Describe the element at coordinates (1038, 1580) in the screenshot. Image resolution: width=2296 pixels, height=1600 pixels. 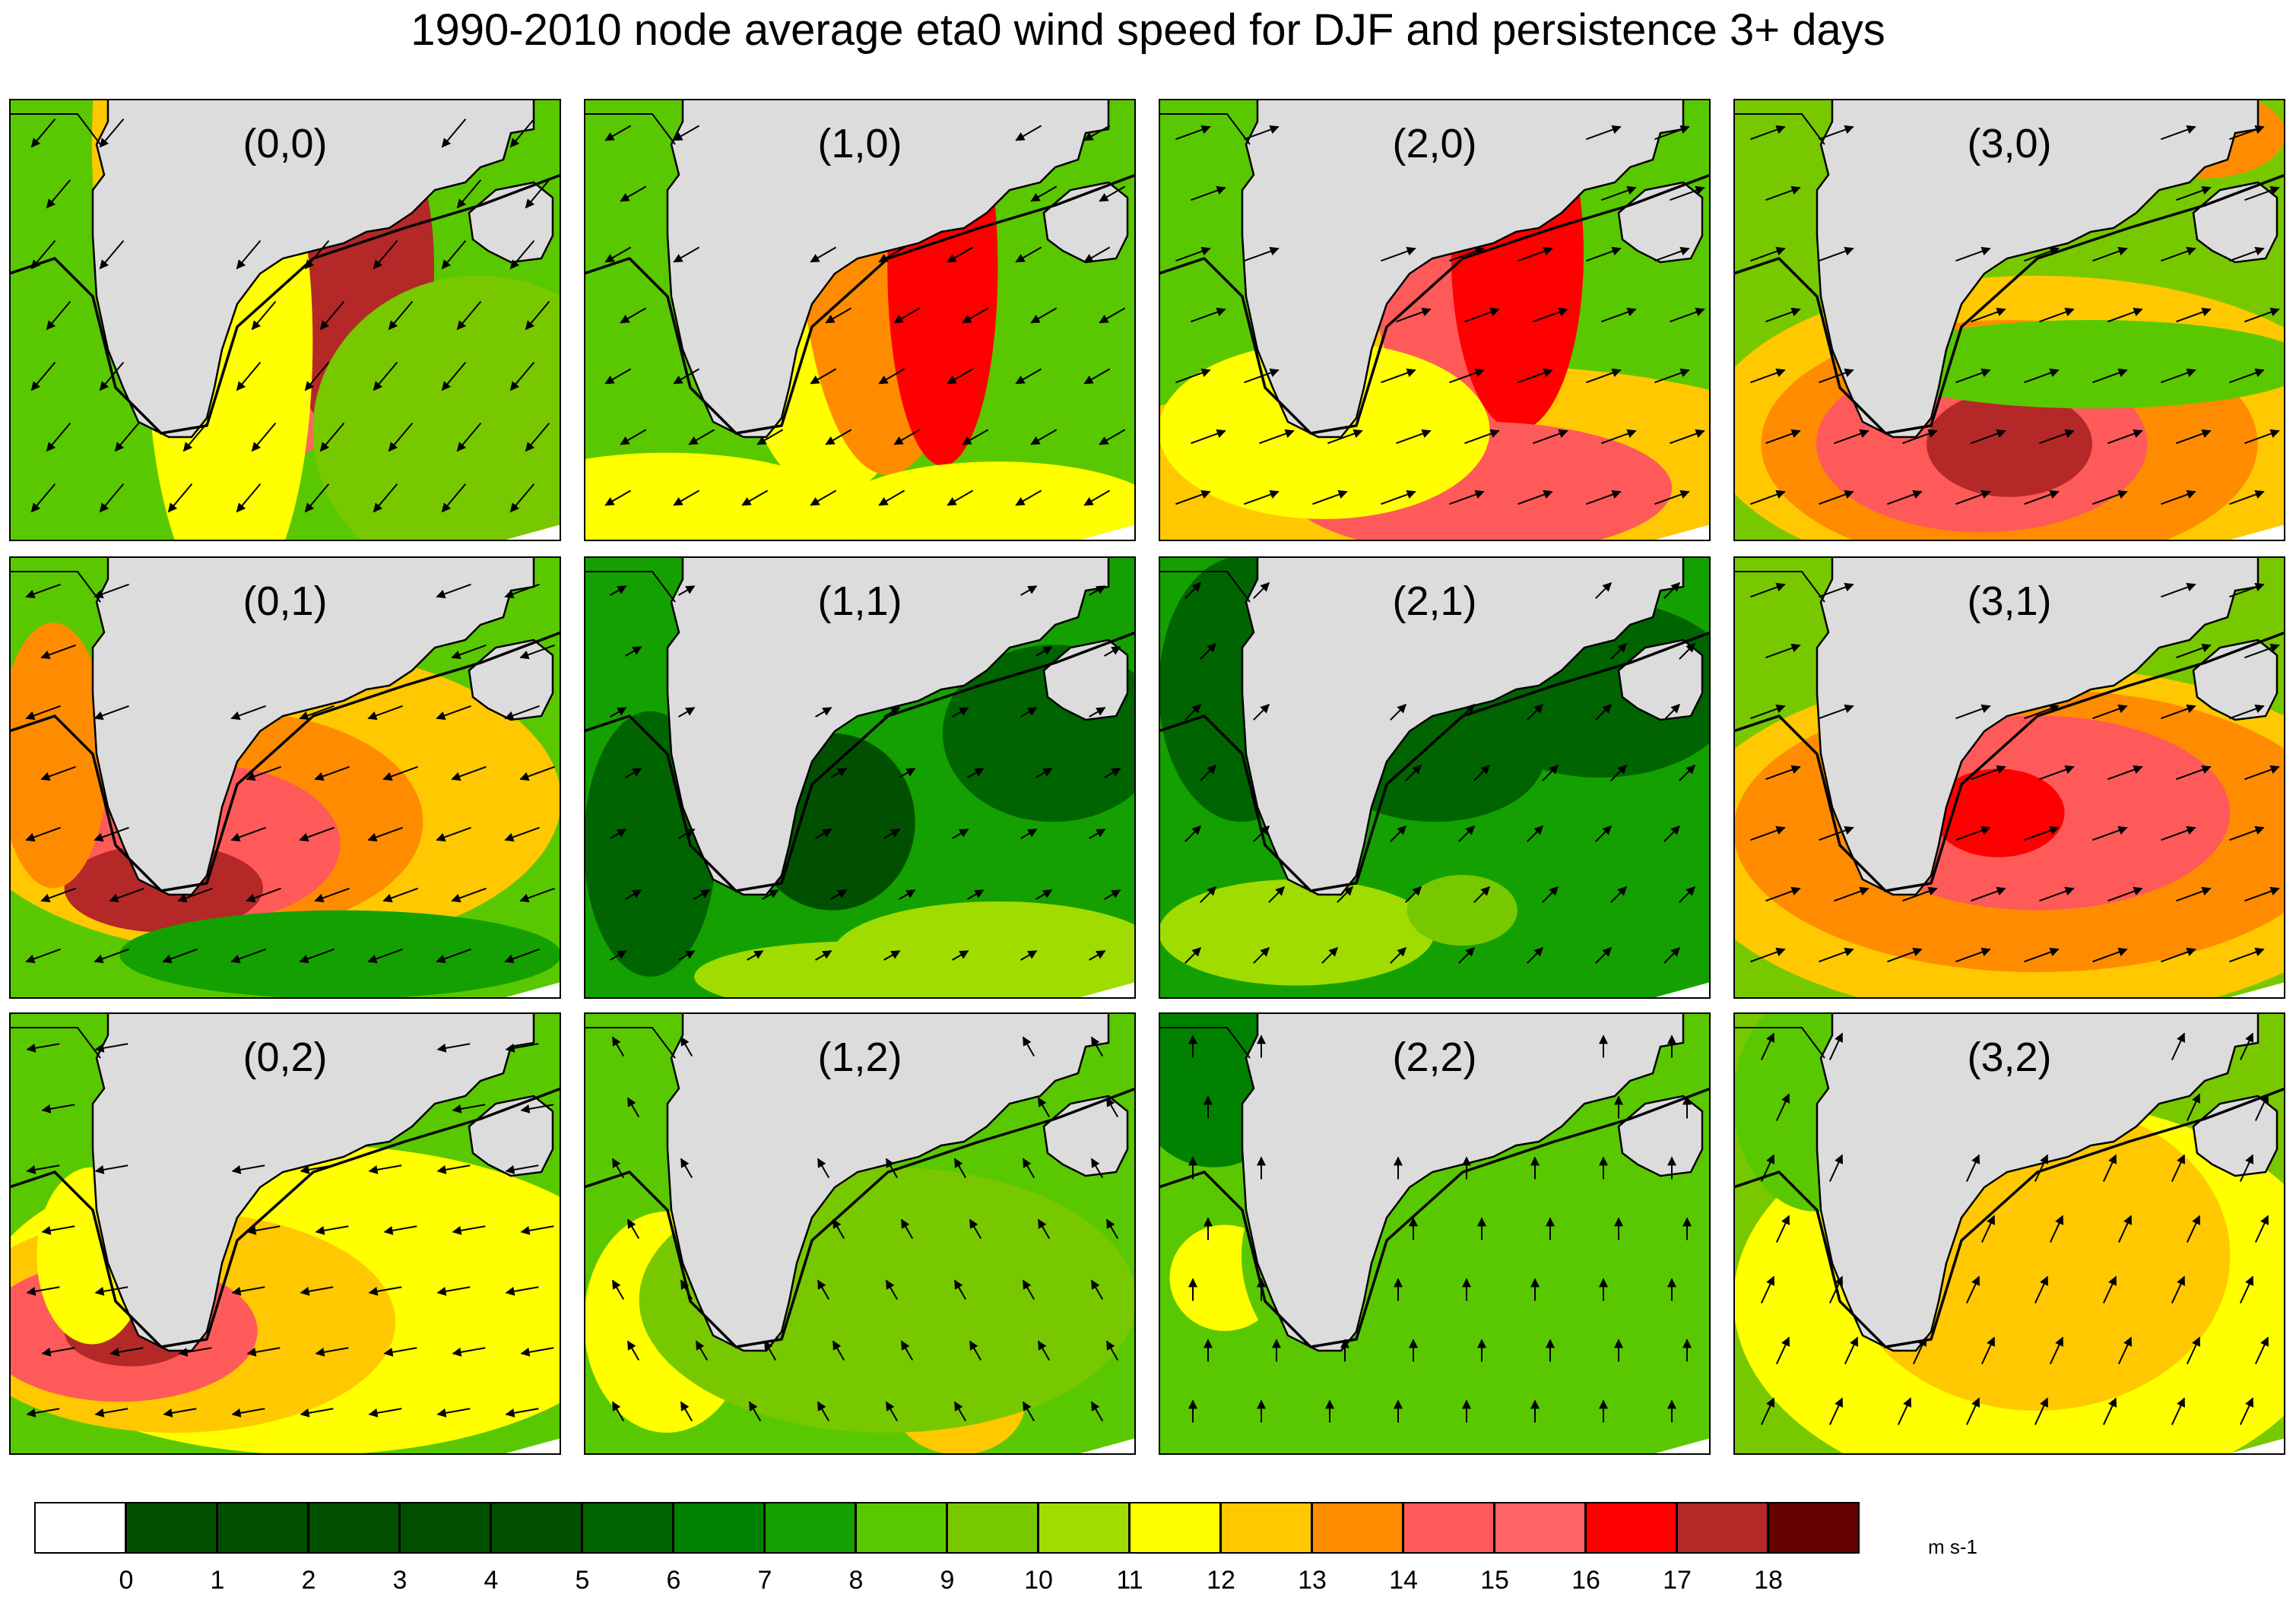
I see `colorbar-tick-label: 10` at that location.